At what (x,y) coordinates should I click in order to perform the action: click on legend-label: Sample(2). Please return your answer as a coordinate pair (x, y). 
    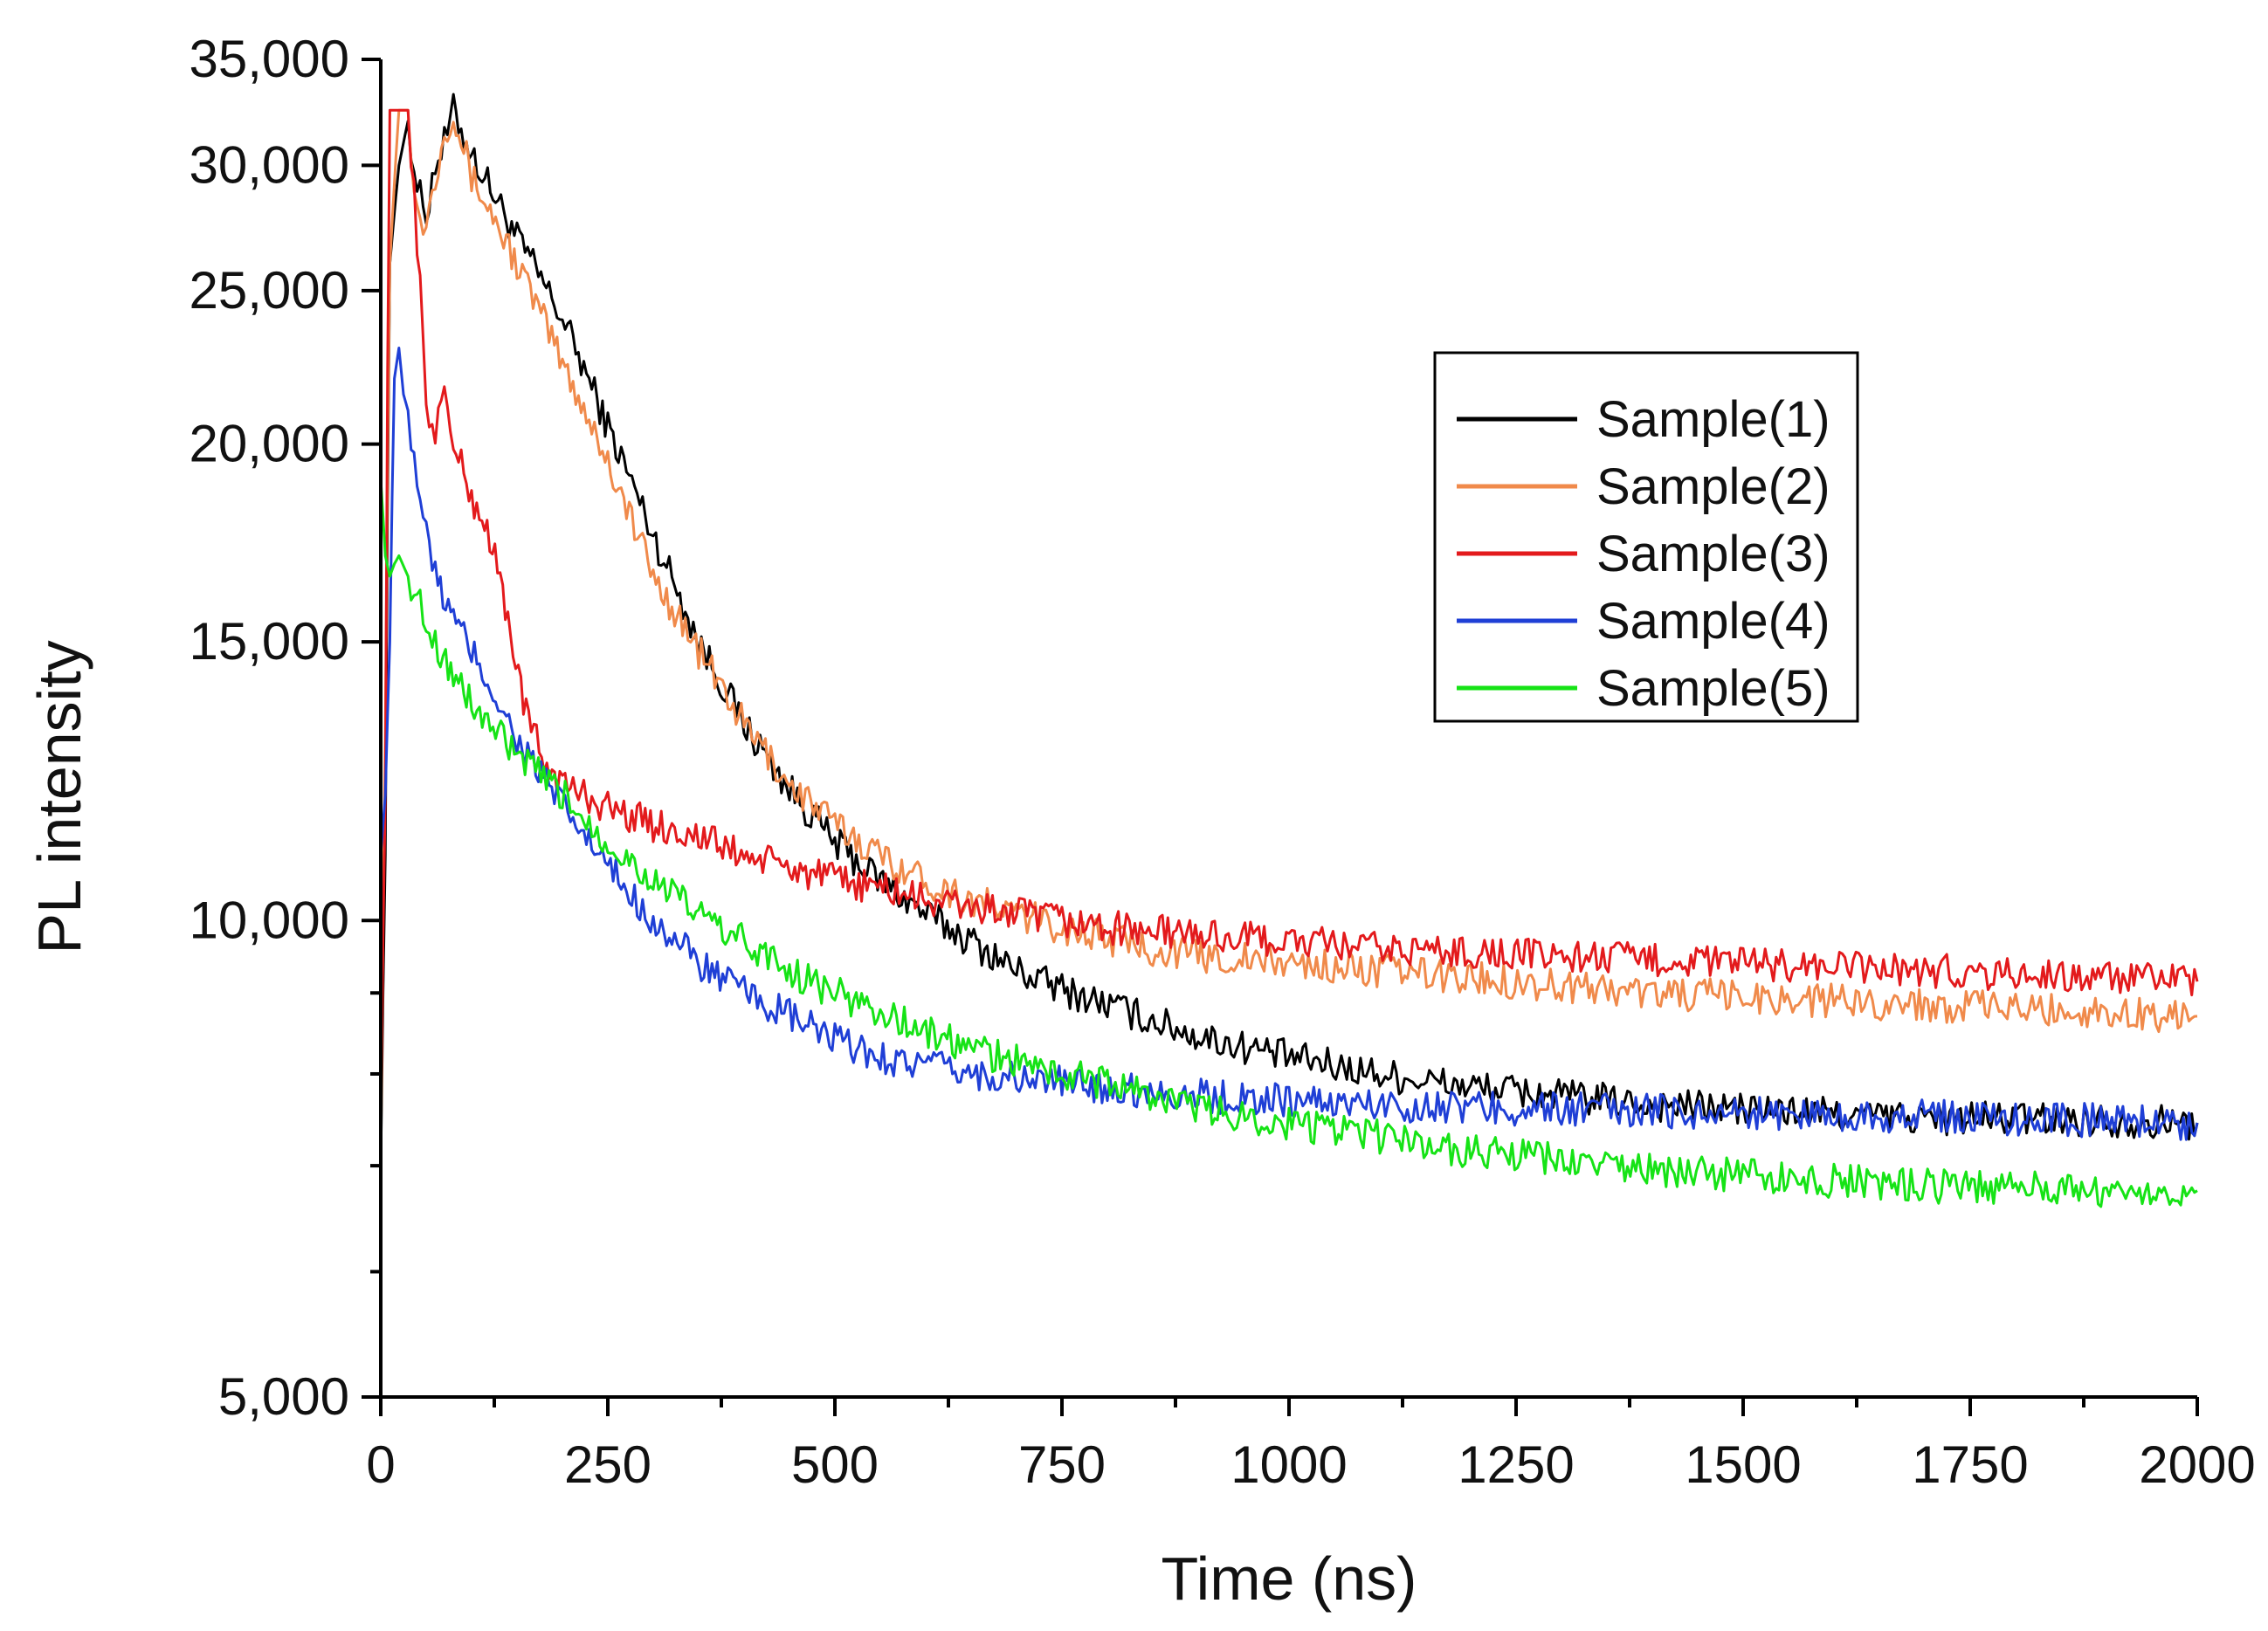
    Looking at the image, I should click on (1713, 487).